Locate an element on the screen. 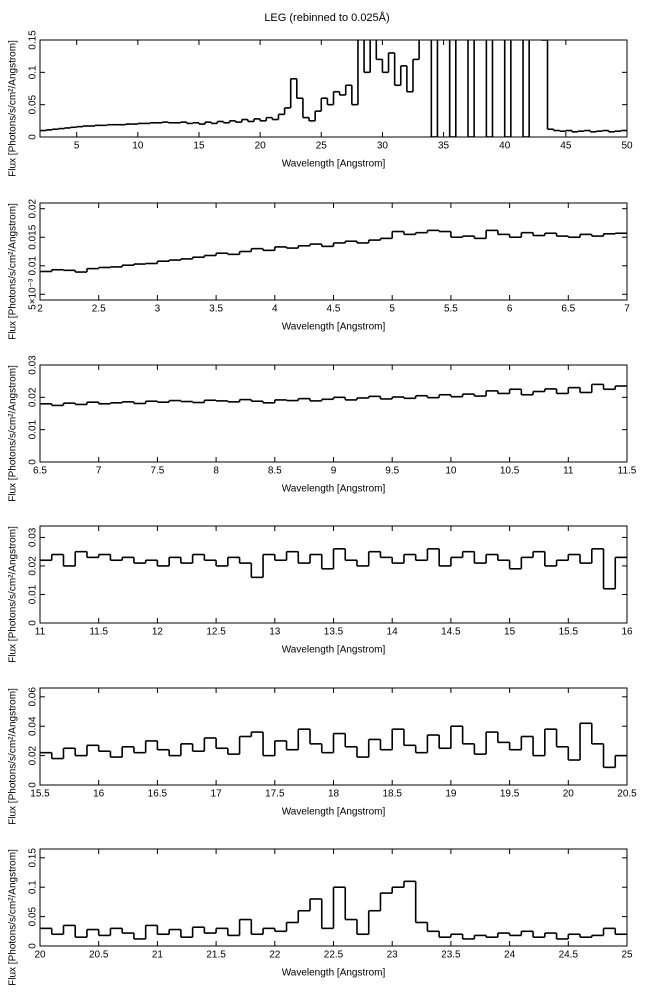  x-tick-label: 22 is located at coordinates (275, 955).